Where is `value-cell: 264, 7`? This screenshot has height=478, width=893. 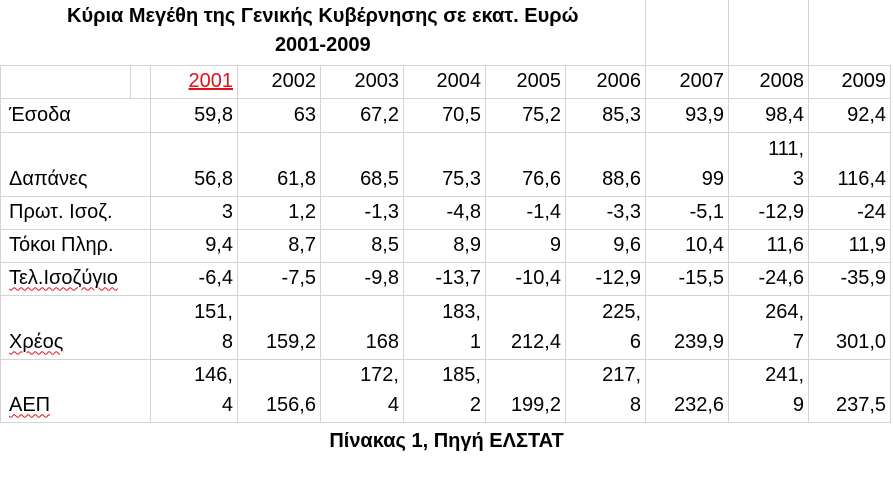 value-cell: 264, 7 is located at coordinates (769, 327).